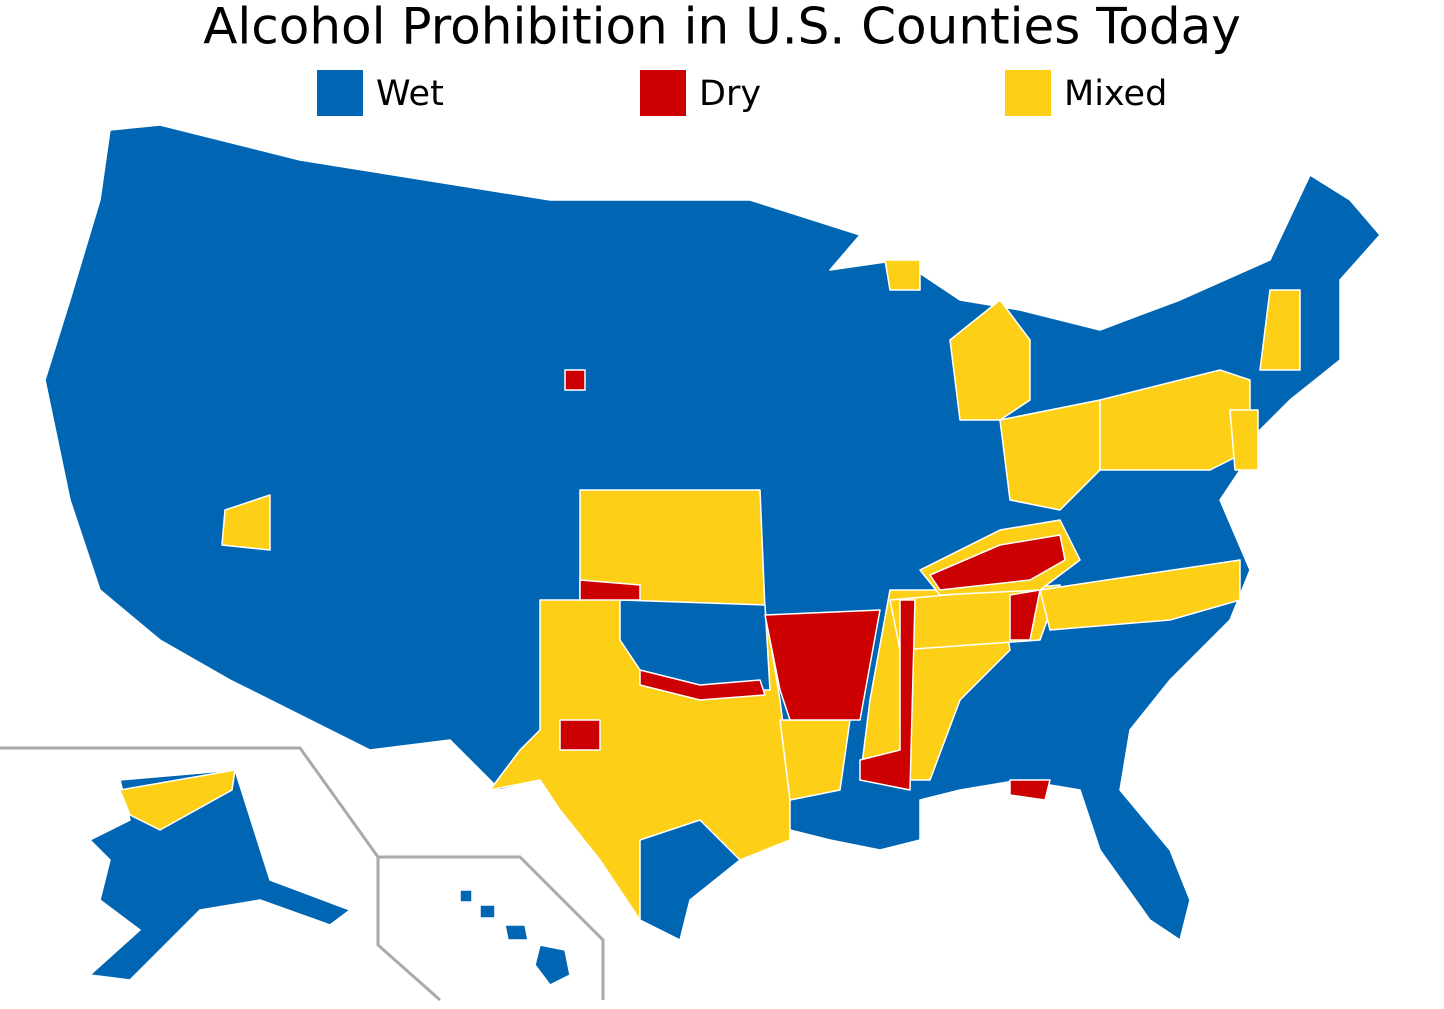 The image size is (1444, 1009). I want to click on utah-mixed, so click(246, 522).